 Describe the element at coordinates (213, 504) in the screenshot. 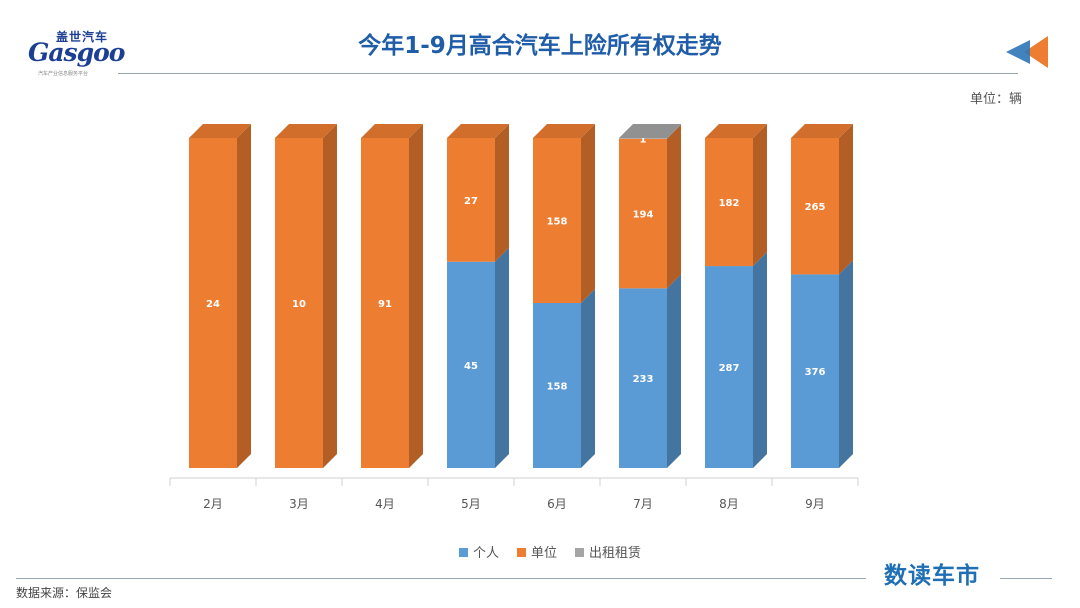

I see `x-tick-label: 2月` at that location.